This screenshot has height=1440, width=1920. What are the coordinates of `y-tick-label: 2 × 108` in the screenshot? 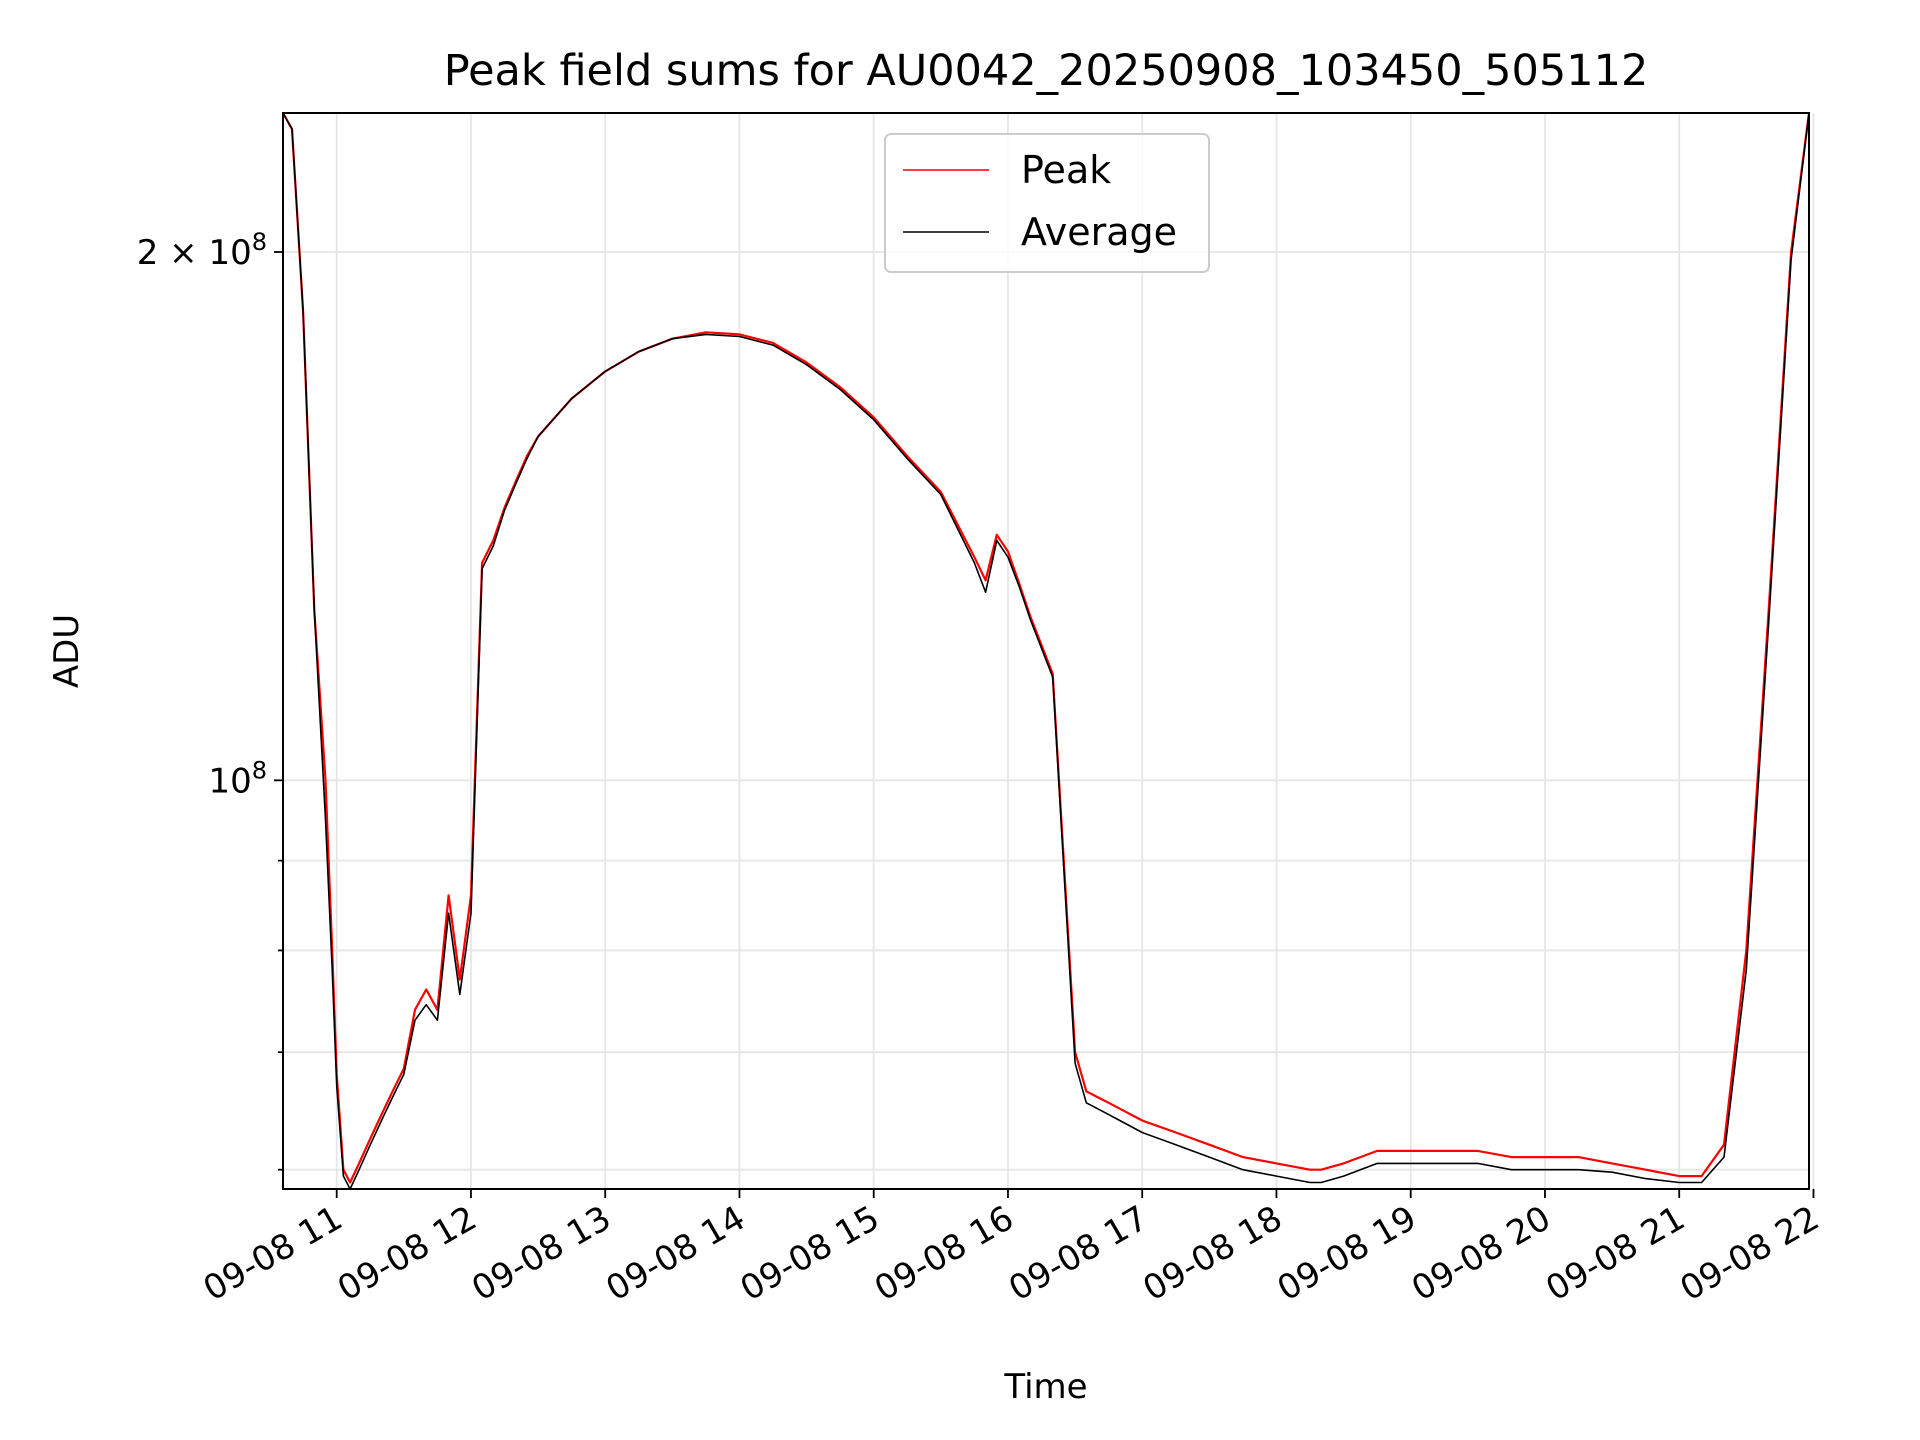 It's located at (202, 250).